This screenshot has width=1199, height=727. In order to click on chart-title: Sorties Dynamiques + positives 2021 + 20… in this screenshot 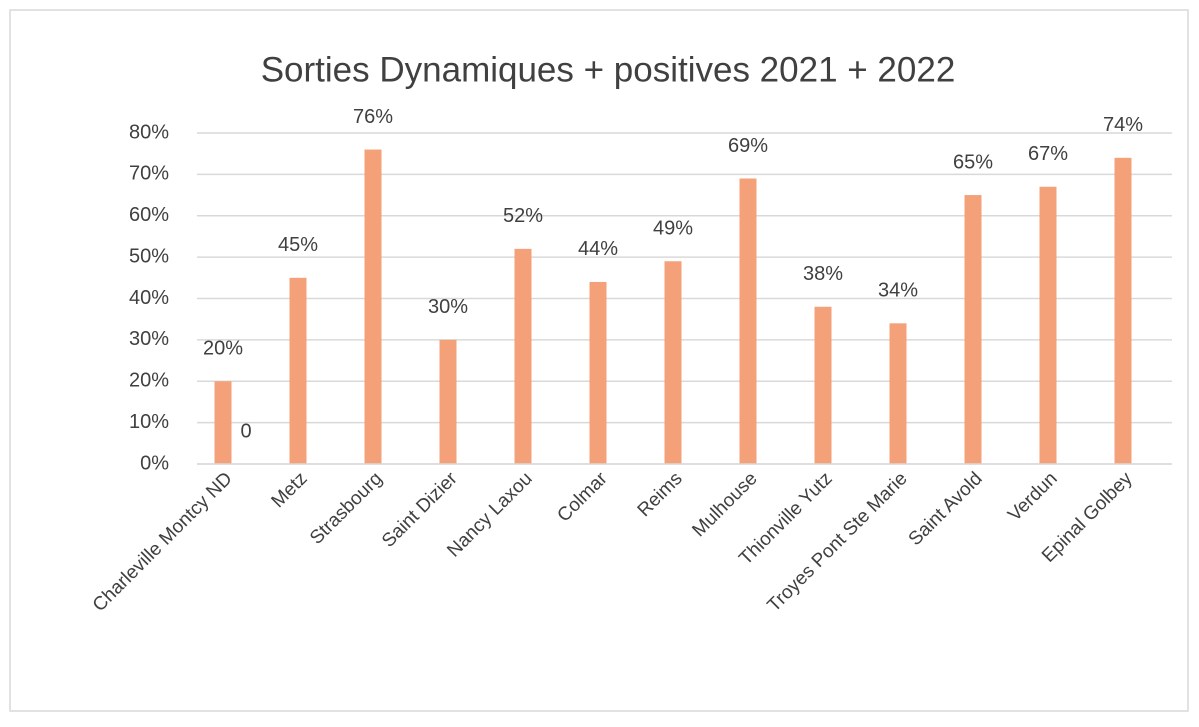, I will do `click(608, 69)`.